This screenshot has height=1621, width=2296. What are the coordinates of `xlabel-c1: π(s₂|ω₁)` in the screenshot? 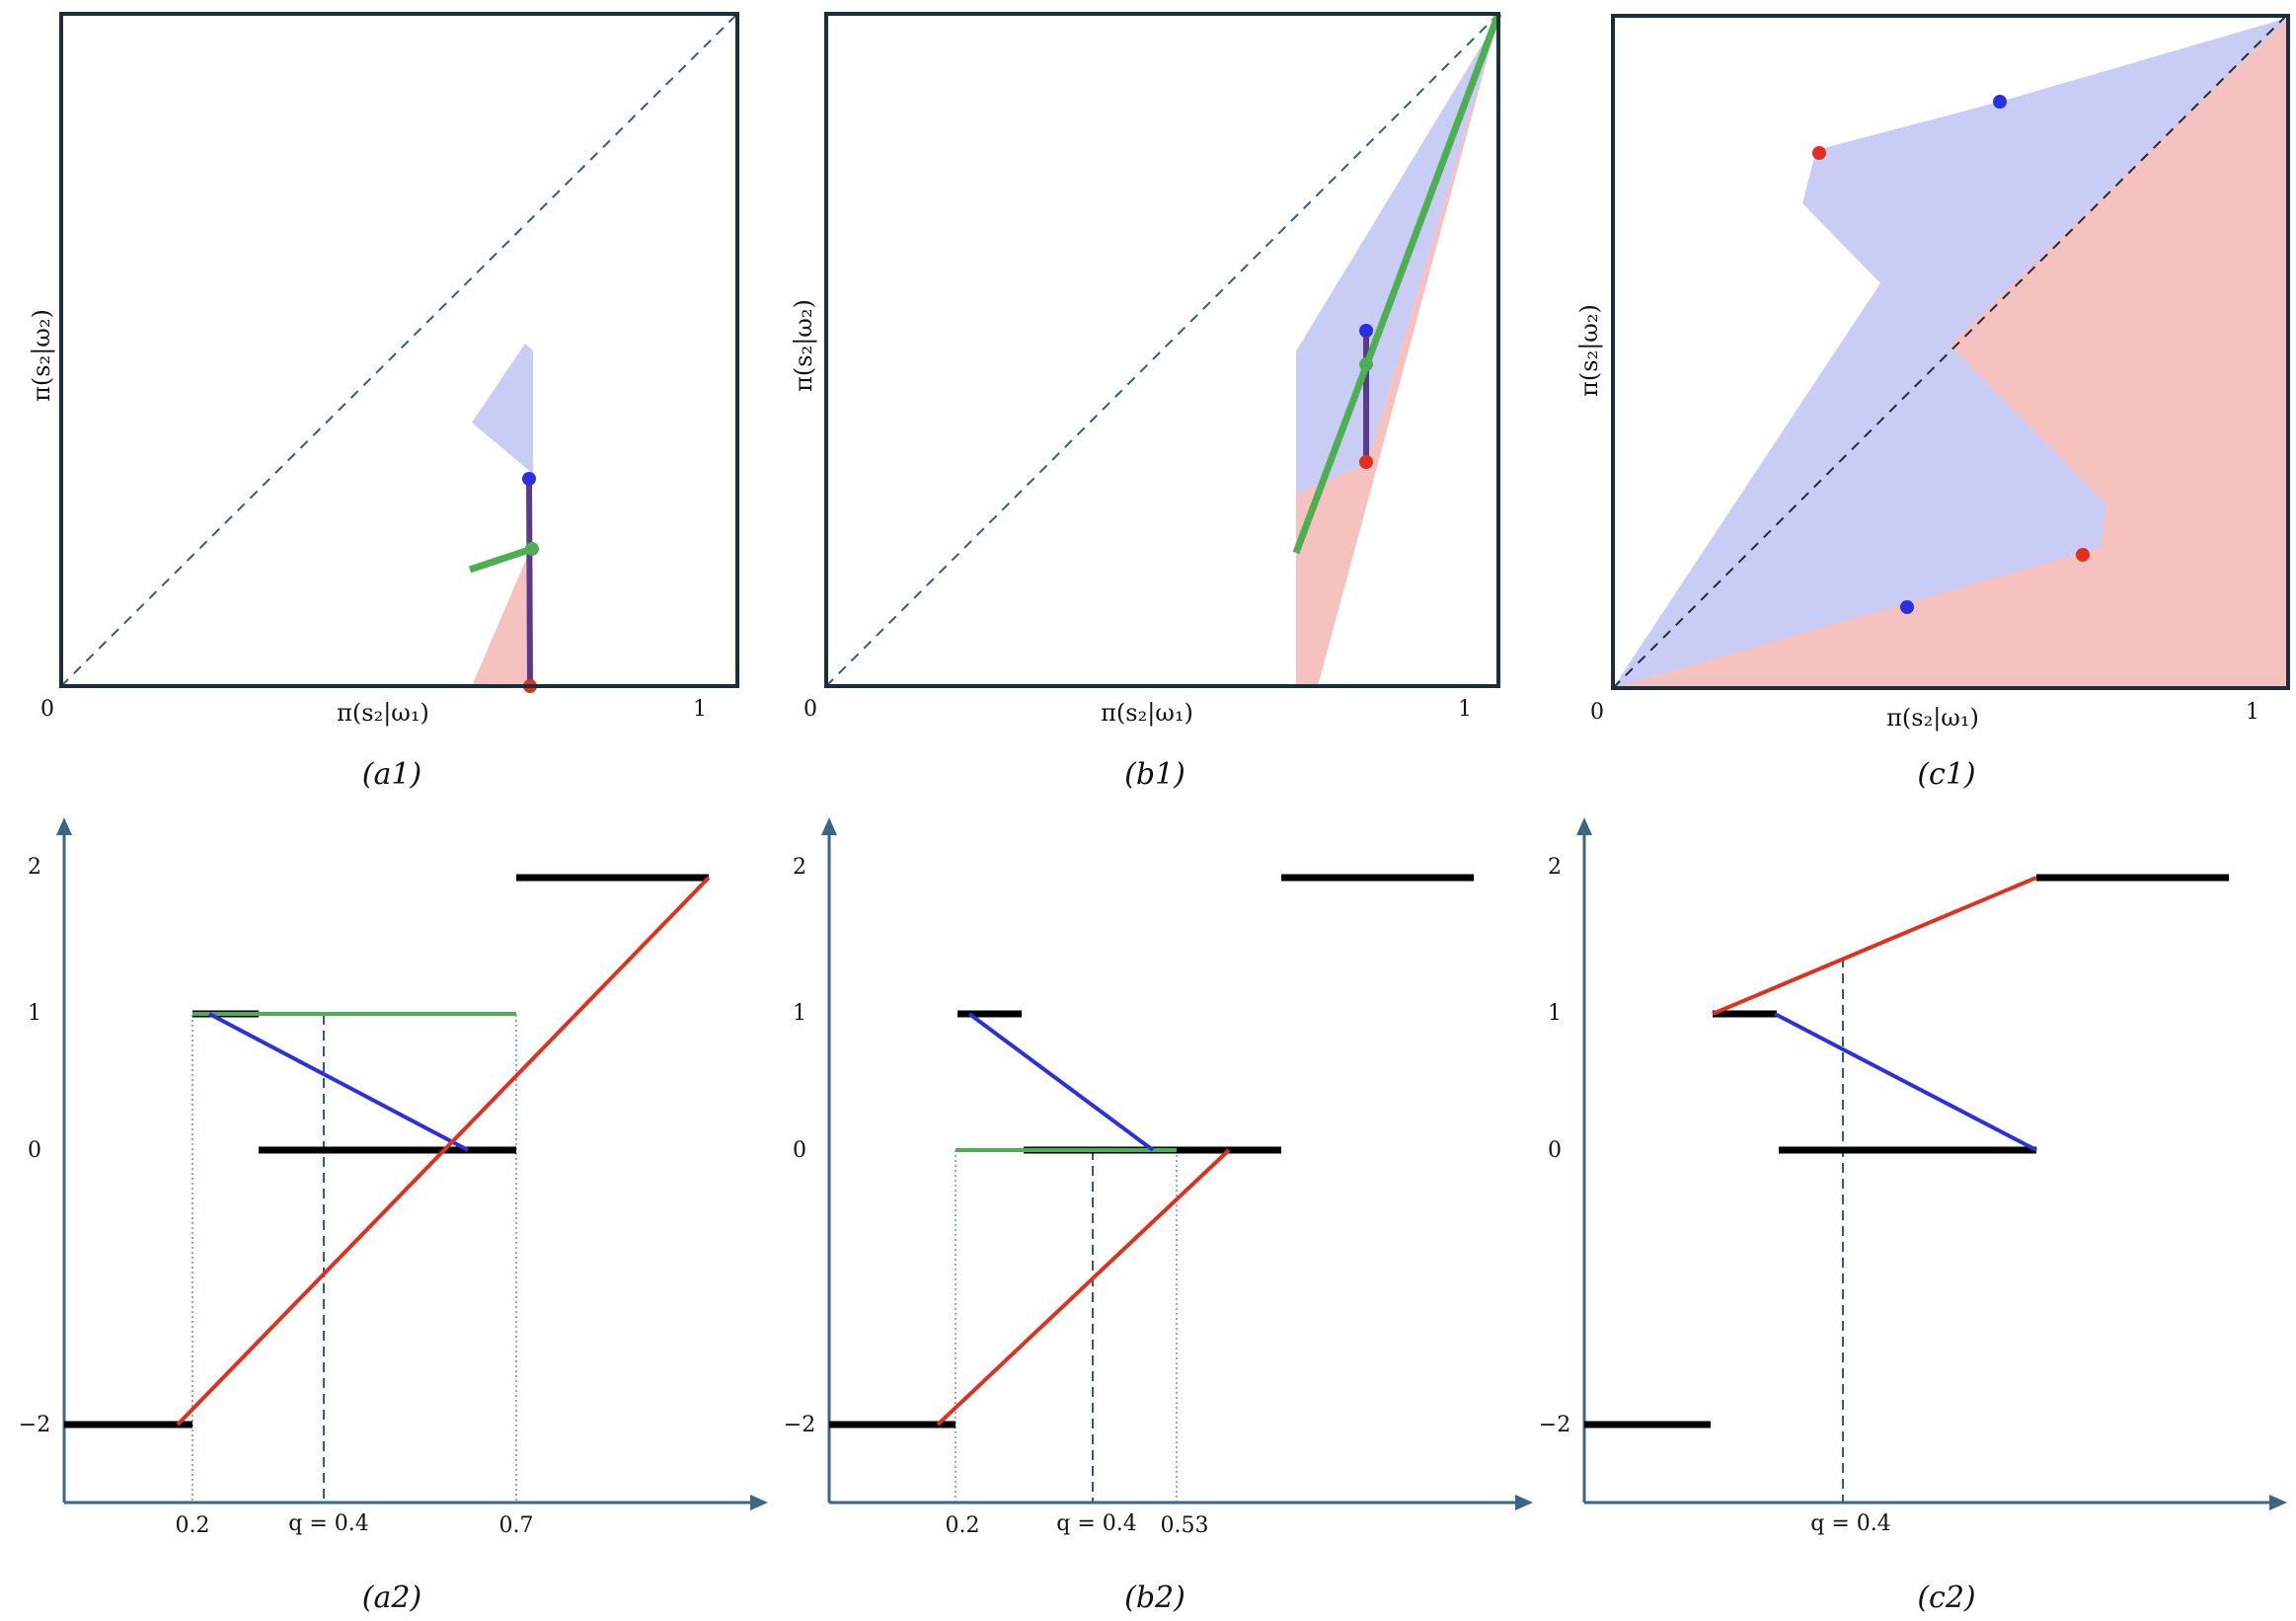 It's located at (1932, 718).